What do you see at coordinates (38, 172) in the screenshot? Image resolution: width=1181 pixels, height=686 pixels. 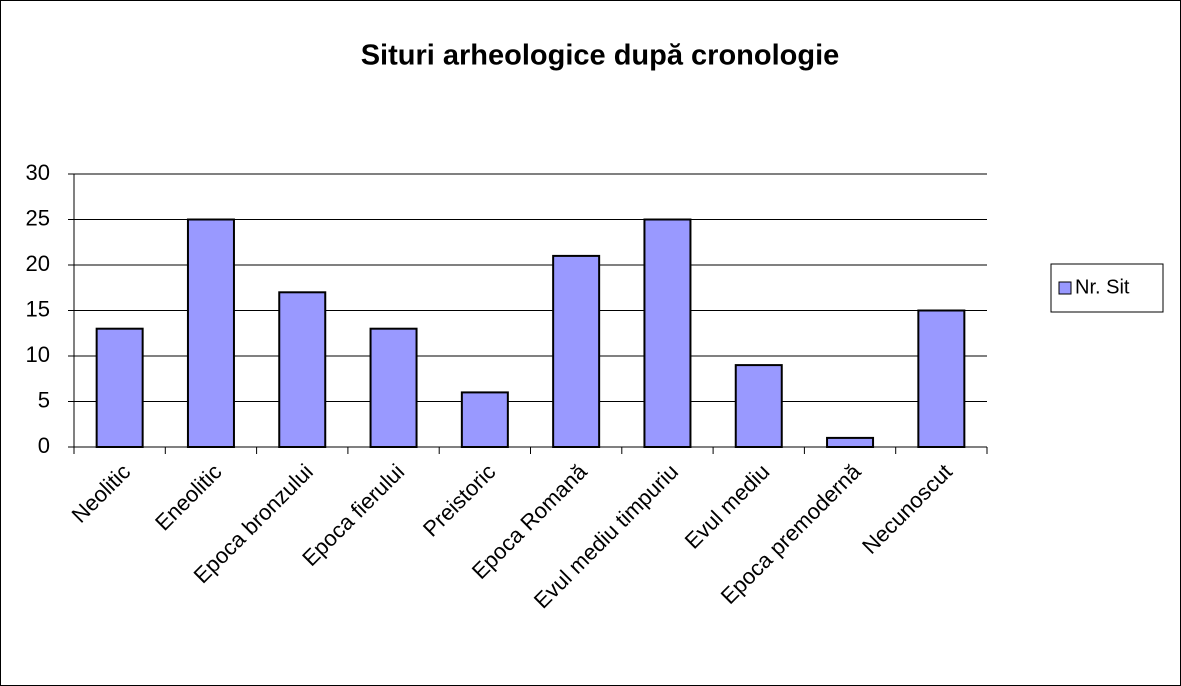 I see `y-tick-label: 30` at bounding box center [38, 172].